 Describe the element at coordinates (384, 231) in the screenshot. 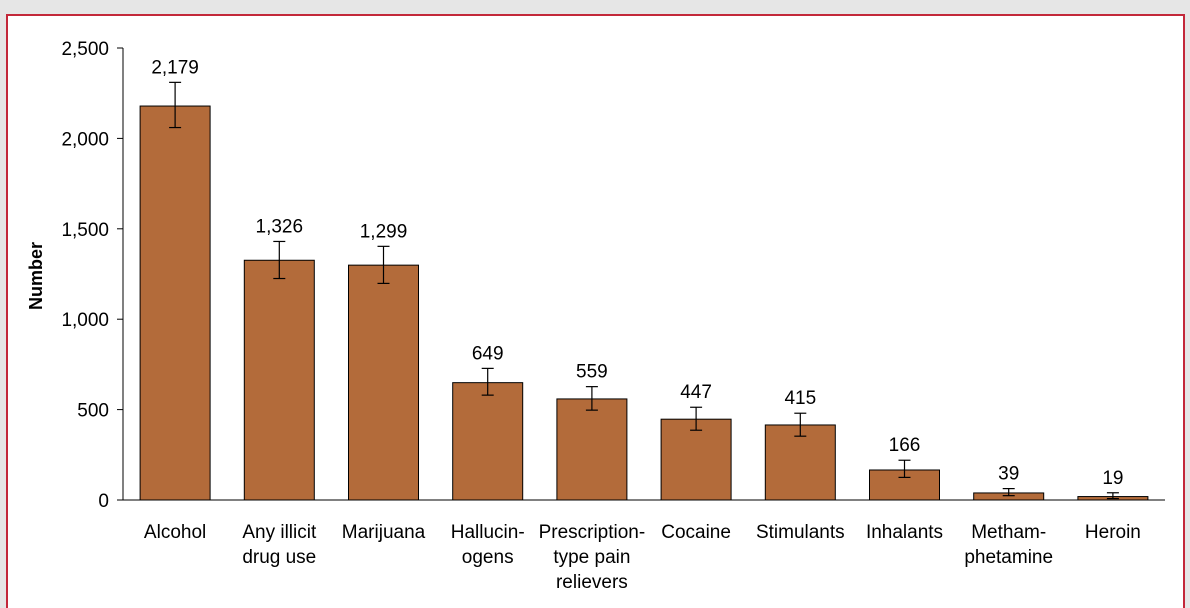

I see `data-label: 1,299` at that location.